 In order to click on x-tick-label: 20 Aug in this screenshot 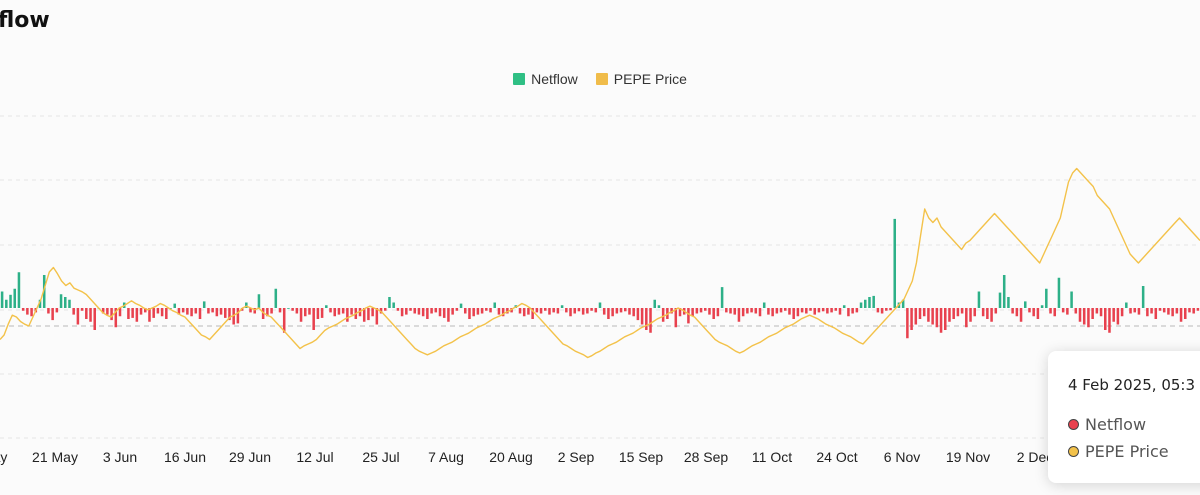, I will do `click(511, 457)`.